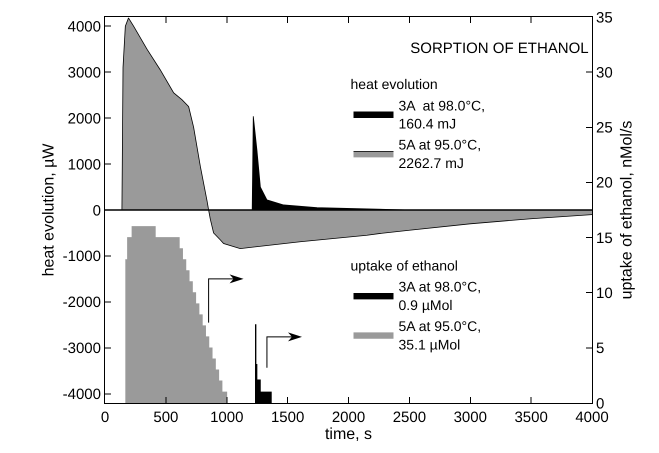 The image size is (659, 453). Describe the element at coordinates (49, 209) in the screenshot. I see `y-axis-title: heat evolution, µW` at that location.